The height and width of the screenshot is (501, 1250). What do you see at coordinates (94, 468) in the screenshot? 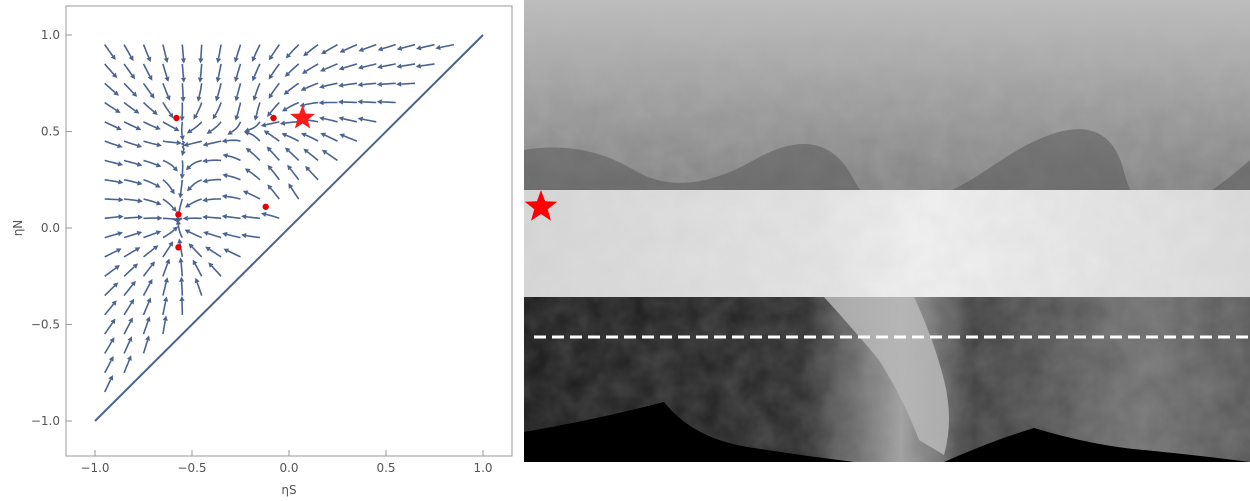
I see `x-tick-label: −1.0` at bounding box center [94, 468].